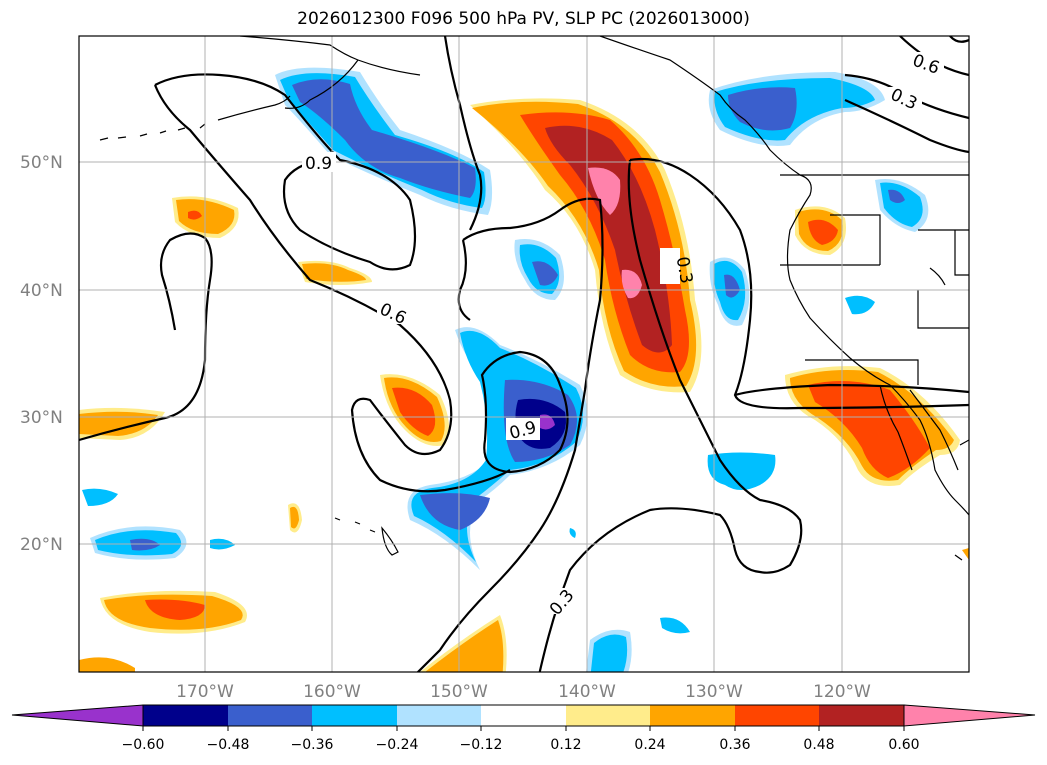 This screenshot has width=1047, height=765. I want to click on contour-label-03-ridge: 0.3, so click(684, 270).